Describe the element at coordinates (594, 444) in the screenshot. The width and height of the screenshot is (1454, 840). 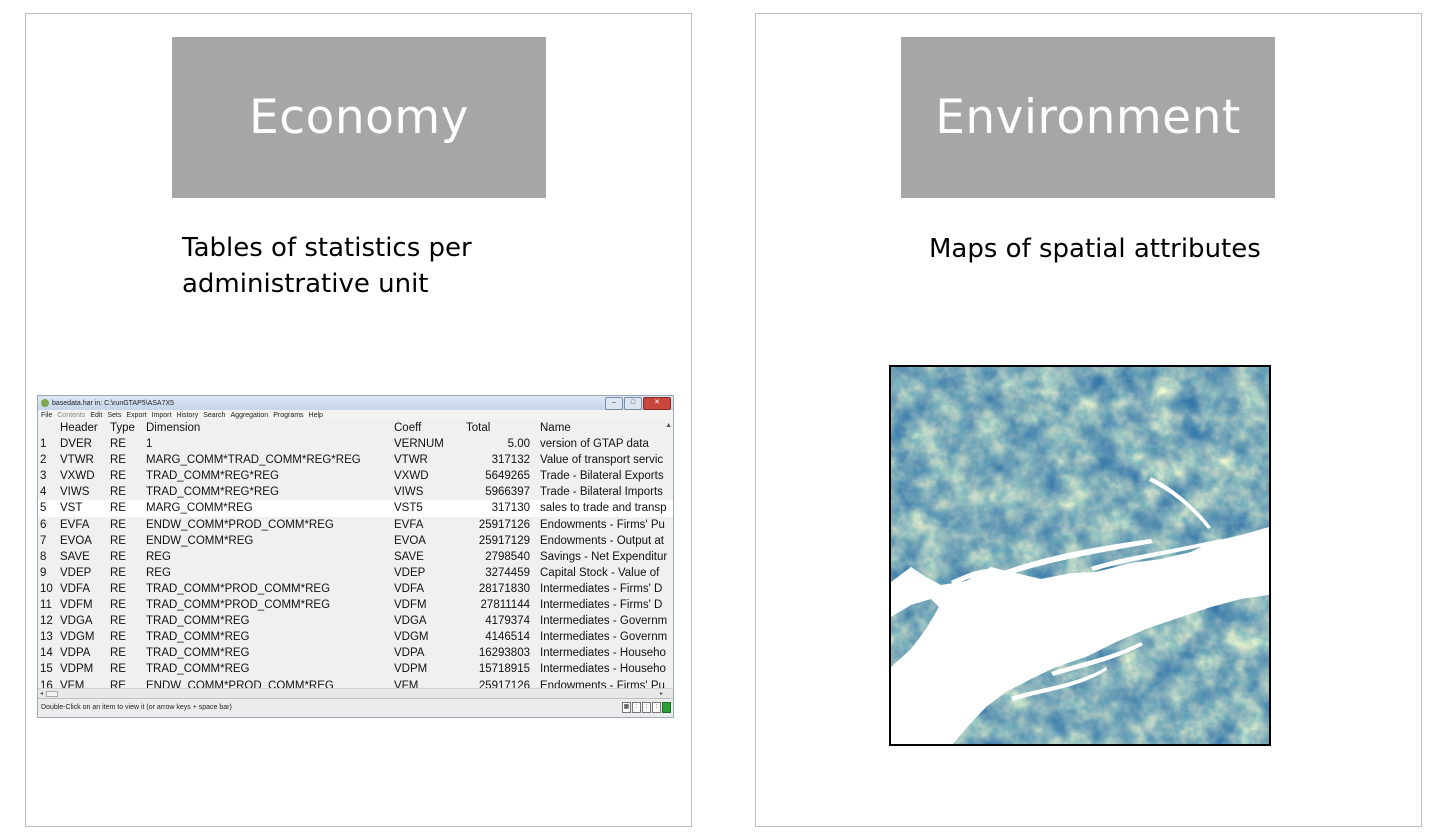
I see `row-name: version of GTAP data` at that location.